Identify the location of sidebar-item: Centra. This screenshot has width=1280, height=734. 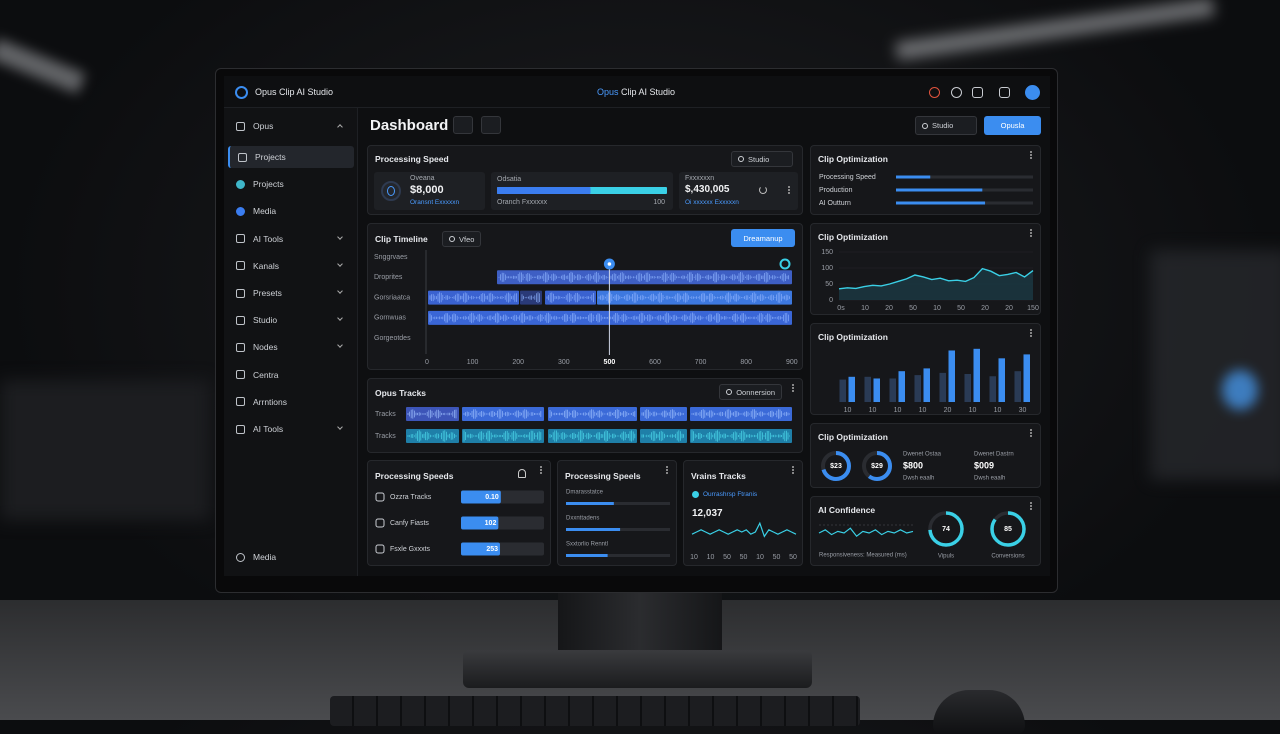
(291, 375).